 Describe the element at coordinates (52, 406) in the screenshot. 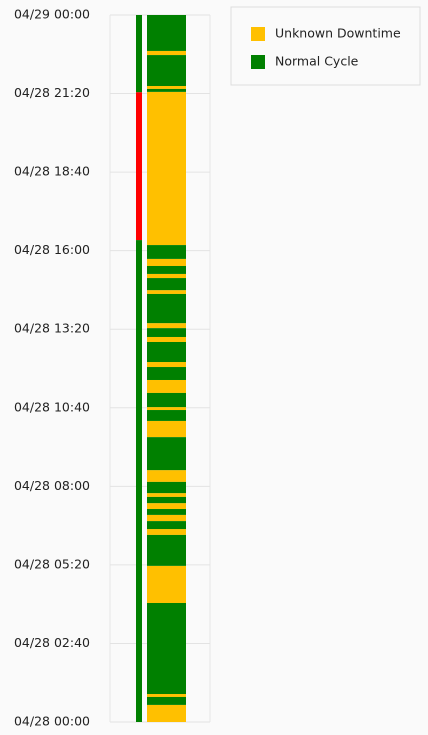

I see `y-tick-label: 04/28 10:40` at that location.